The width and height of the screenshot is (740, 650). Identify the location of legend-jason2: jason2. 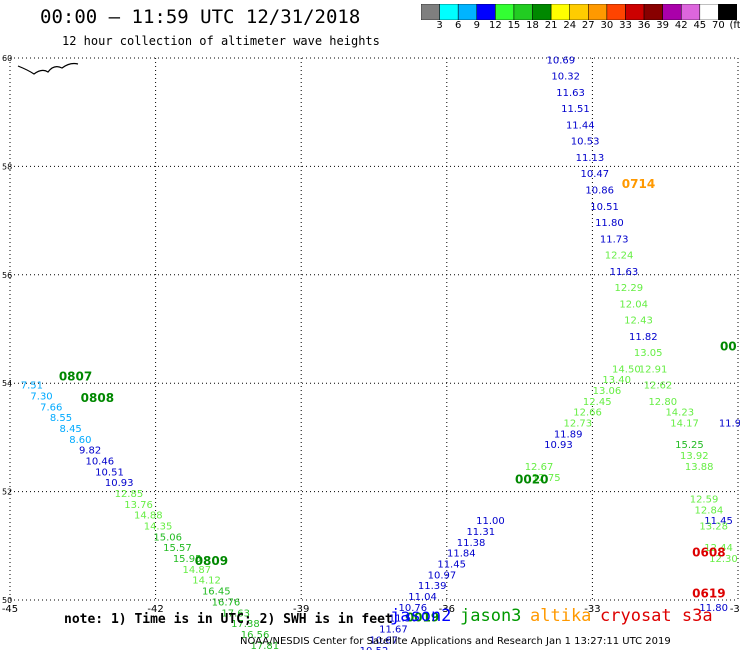
(421, 616).